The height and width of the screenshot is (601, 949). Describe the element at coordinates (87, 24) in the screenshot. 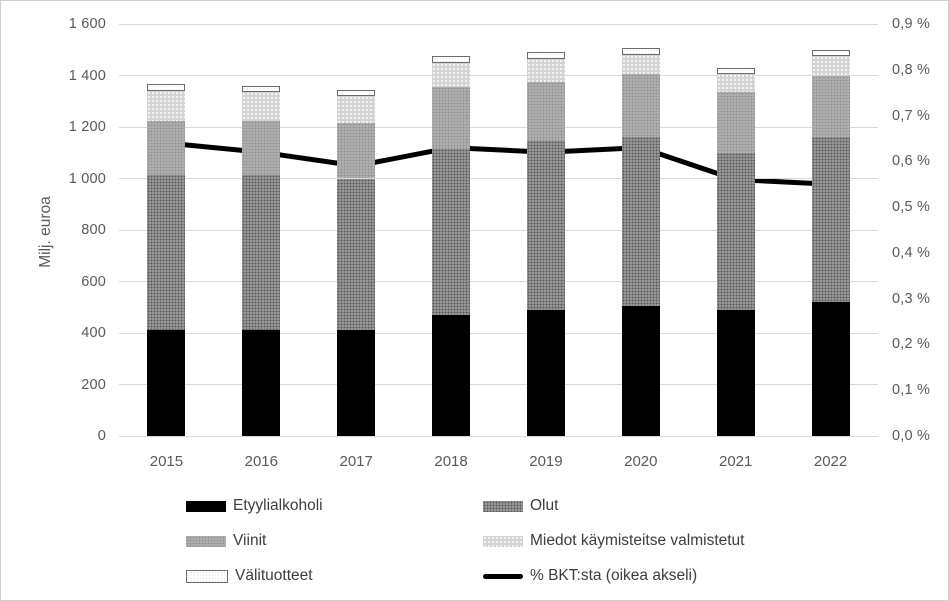

I see `left-axis-tick-label: 1 600` at that location.